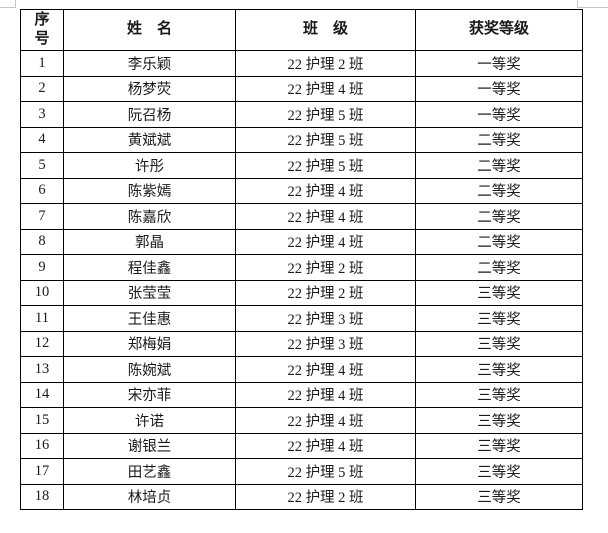  What do you see at coordinates (42, 292) in the screenshot?
I see `cell-no: 10` at bounding box center [42, 292].